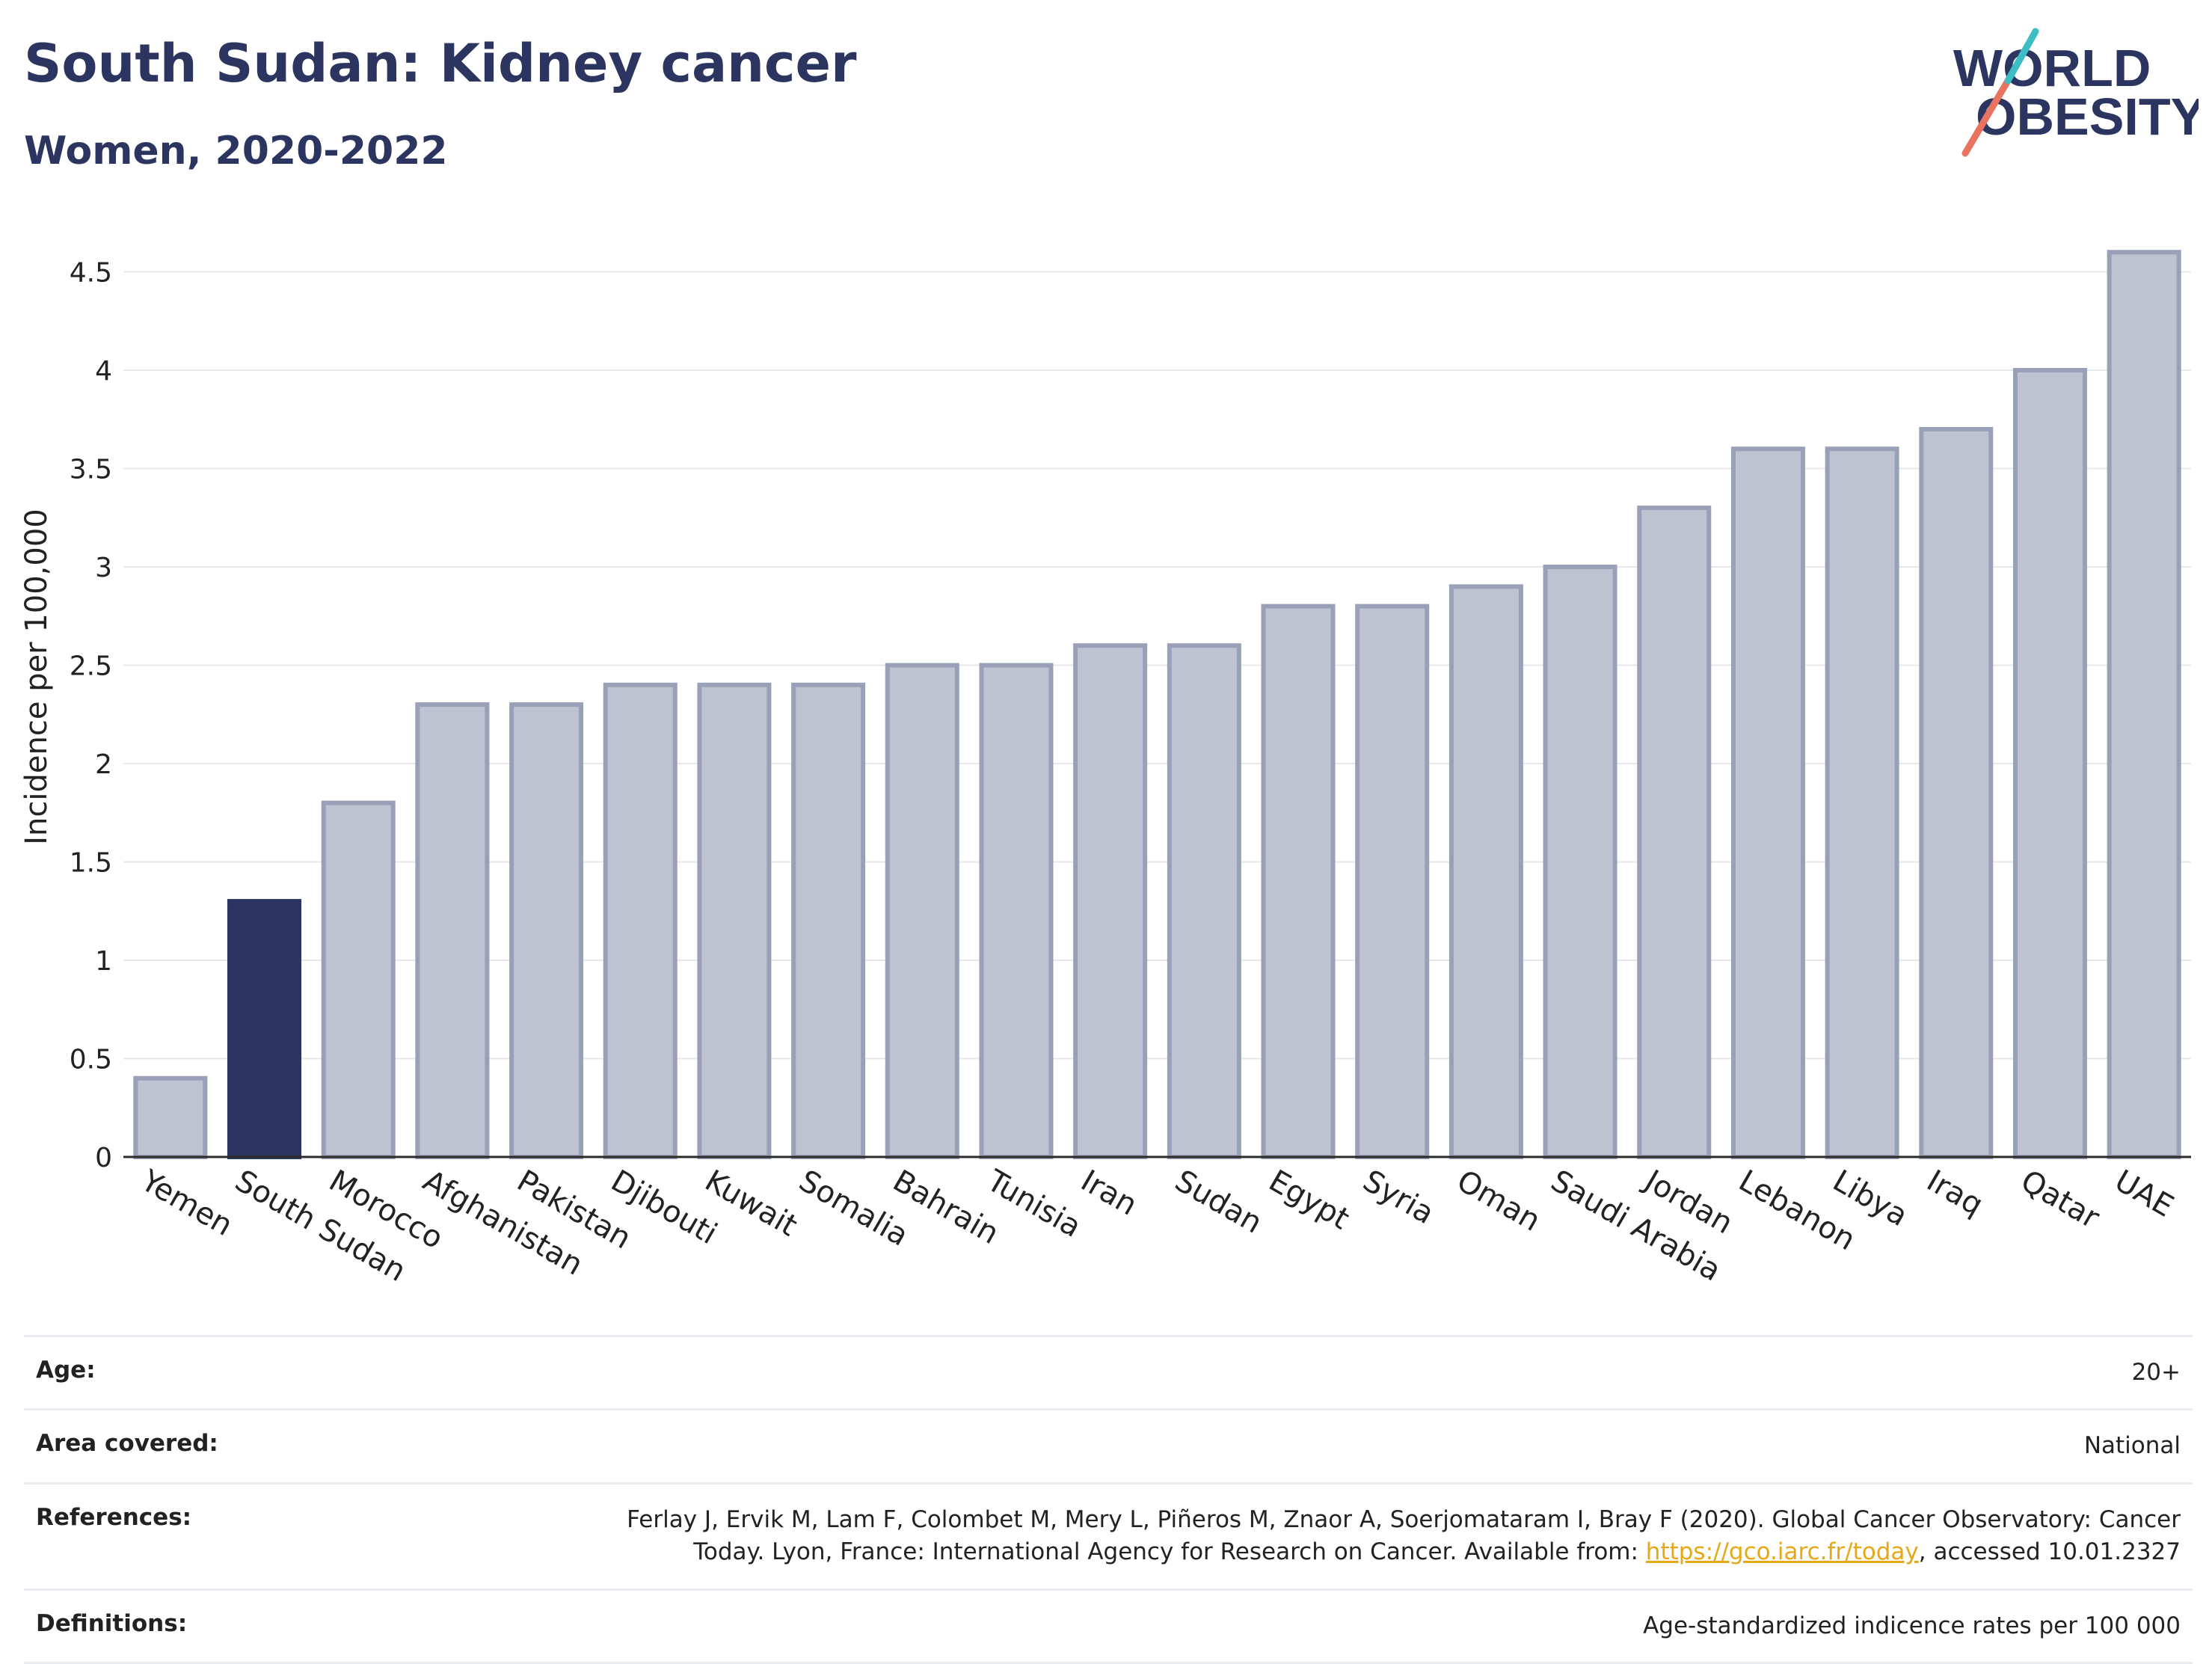  I want to click on logo-slash-teal, so click(2021, 57).